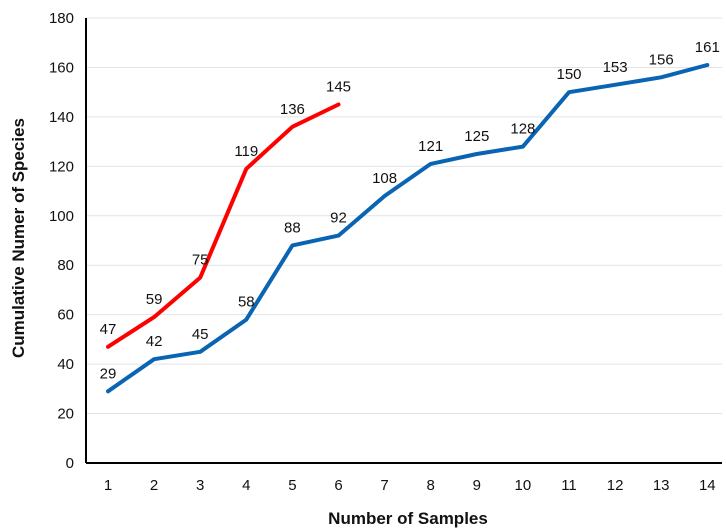 This screenshot has width=726, height=531. I want to click on data-label-series-2-x7: 108, so click(384, 178).